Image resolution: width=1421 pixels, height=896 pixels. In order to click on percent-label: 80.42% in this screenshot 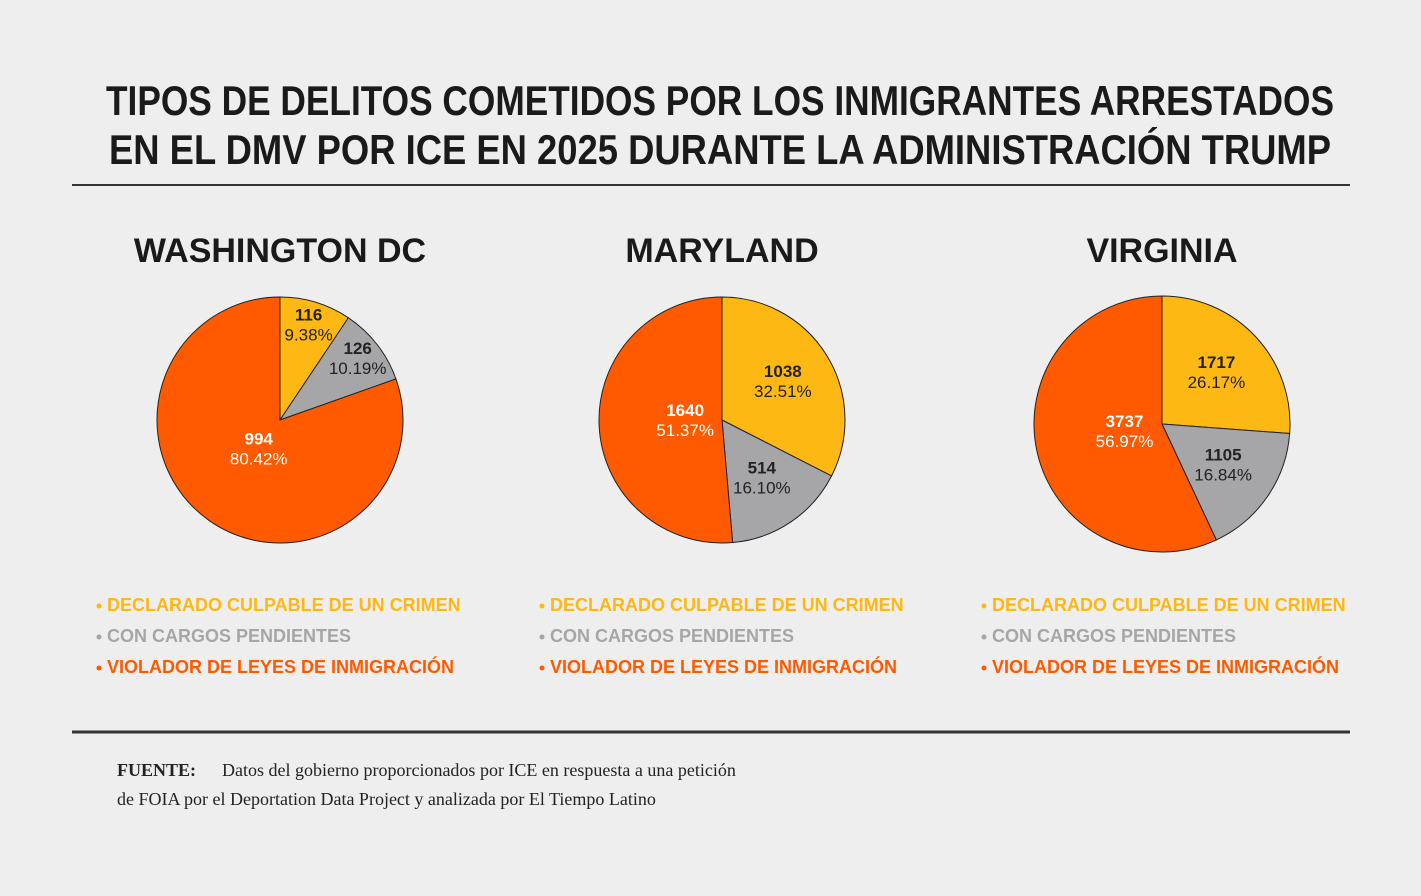, I will do `click(259, 459)`.